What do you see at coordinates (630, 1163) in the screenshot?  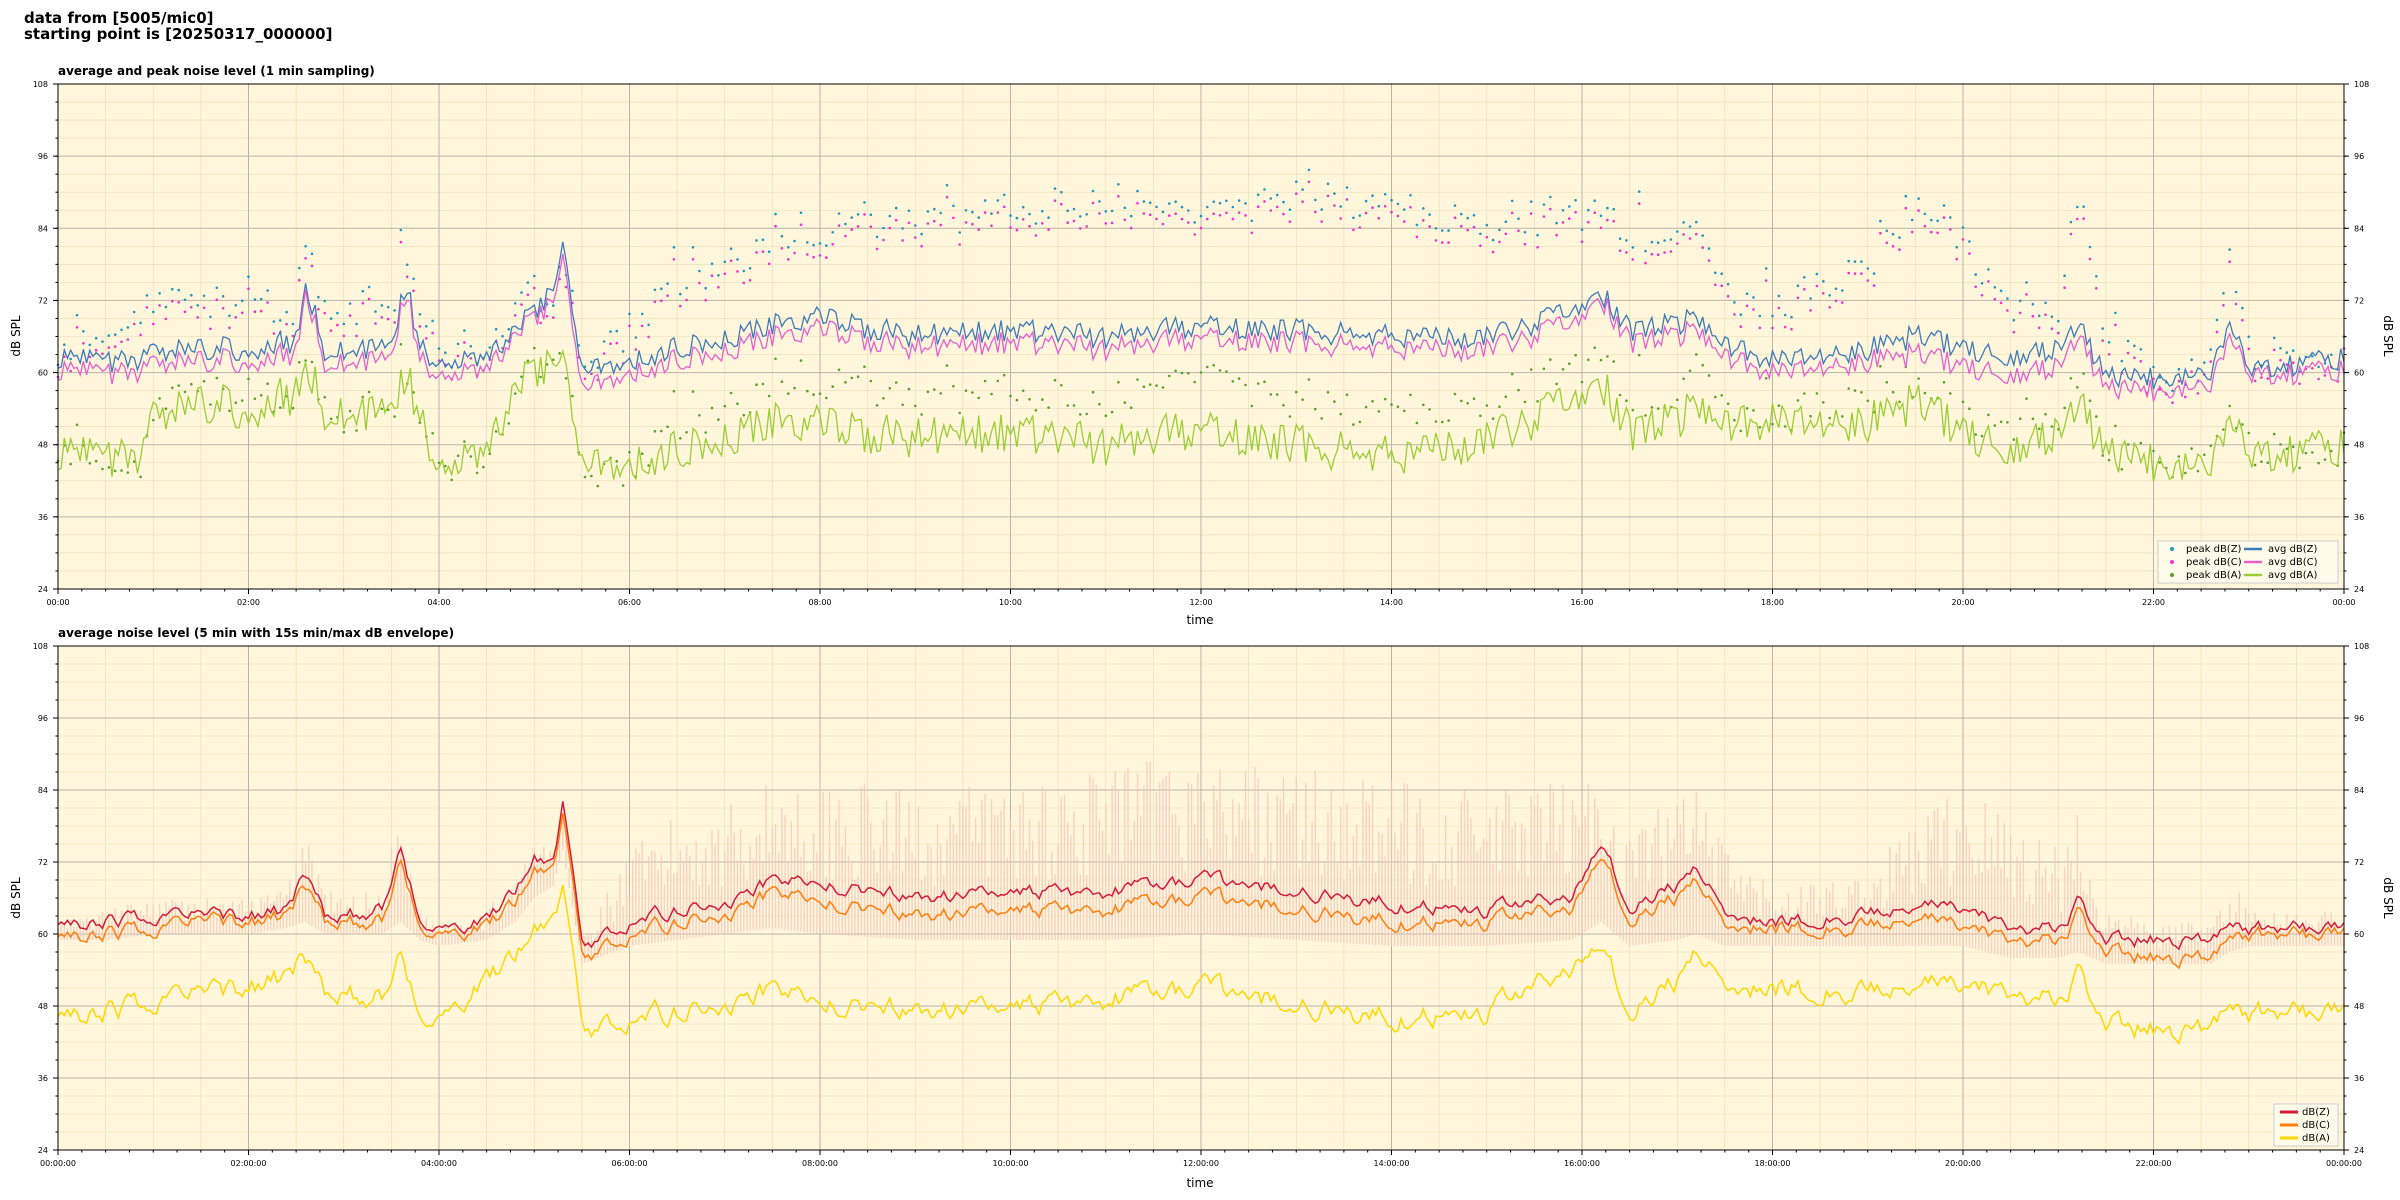 I see `x-tick-label: 06:00:00` at bounding box center [630, 1163].